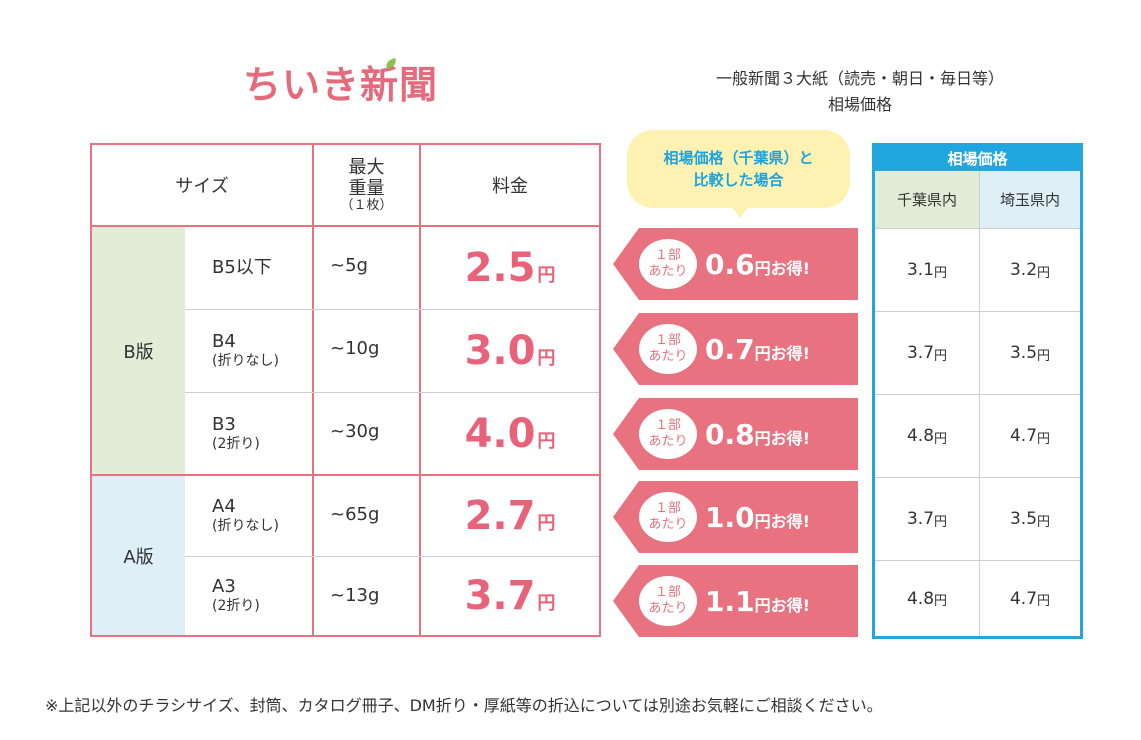 The image size is (1141, 740). What do you see at coordinates (367, 186) in the screenshot?
I see `header-weight: 最大 重量 （１枚）` at bounding box center [367, 186].